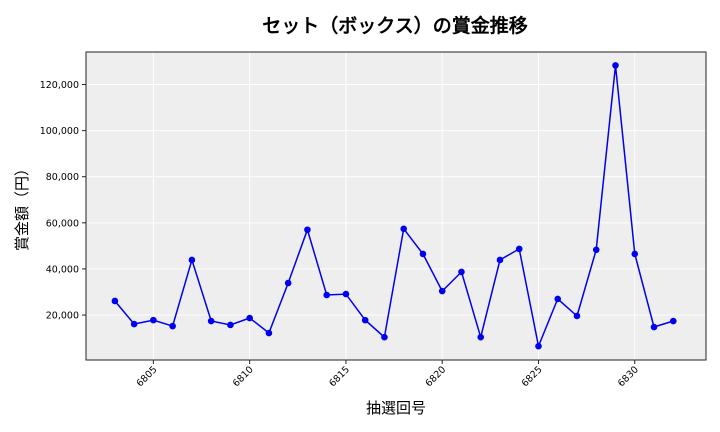  What do you see at coordinates (62, 316) in the screenshot?
I see `y-tick-label: 20,000` at bounding box center [62, 316].